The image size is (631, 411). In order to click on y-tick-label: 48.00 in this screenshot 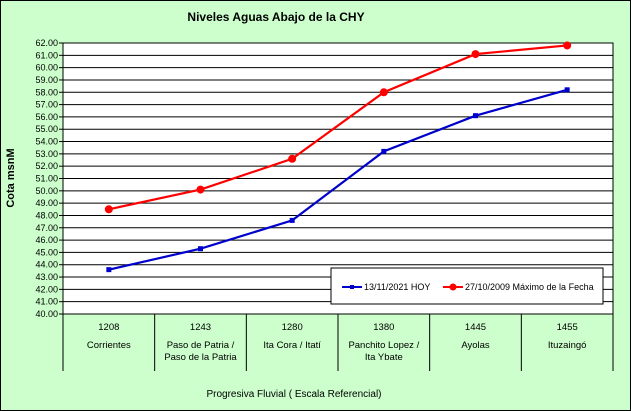, I will do `click(46, 215)`.